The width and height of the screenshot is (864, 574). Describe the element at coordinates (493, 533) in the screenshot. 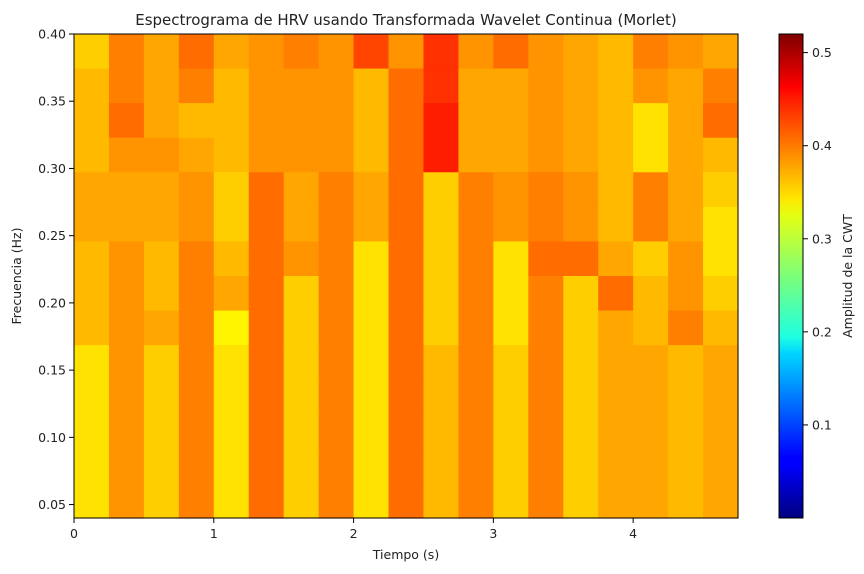

I see `x-tick-label: 3` at that location.